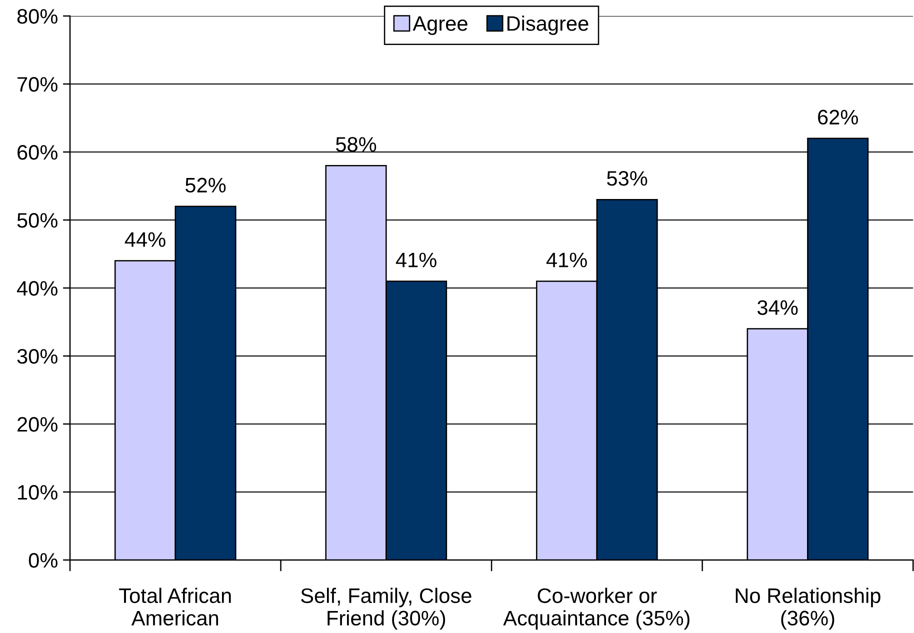 The height and width of the screenshot is (633, 914). Describe the element at coordinates (38, 152) in the screenshot. I see `y-tick-label: 60%` at that location.